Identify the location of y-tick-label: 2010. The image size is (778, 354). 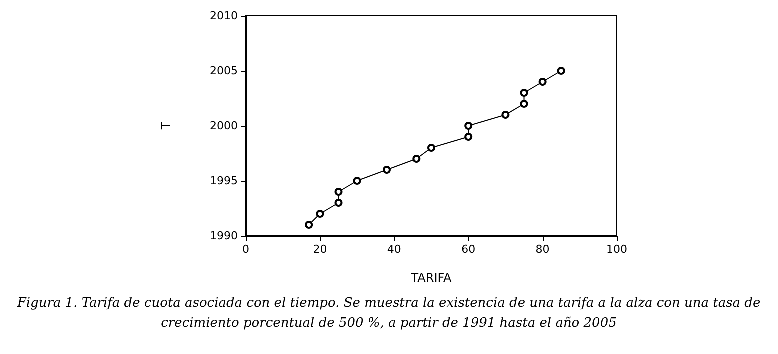
(224, 16).